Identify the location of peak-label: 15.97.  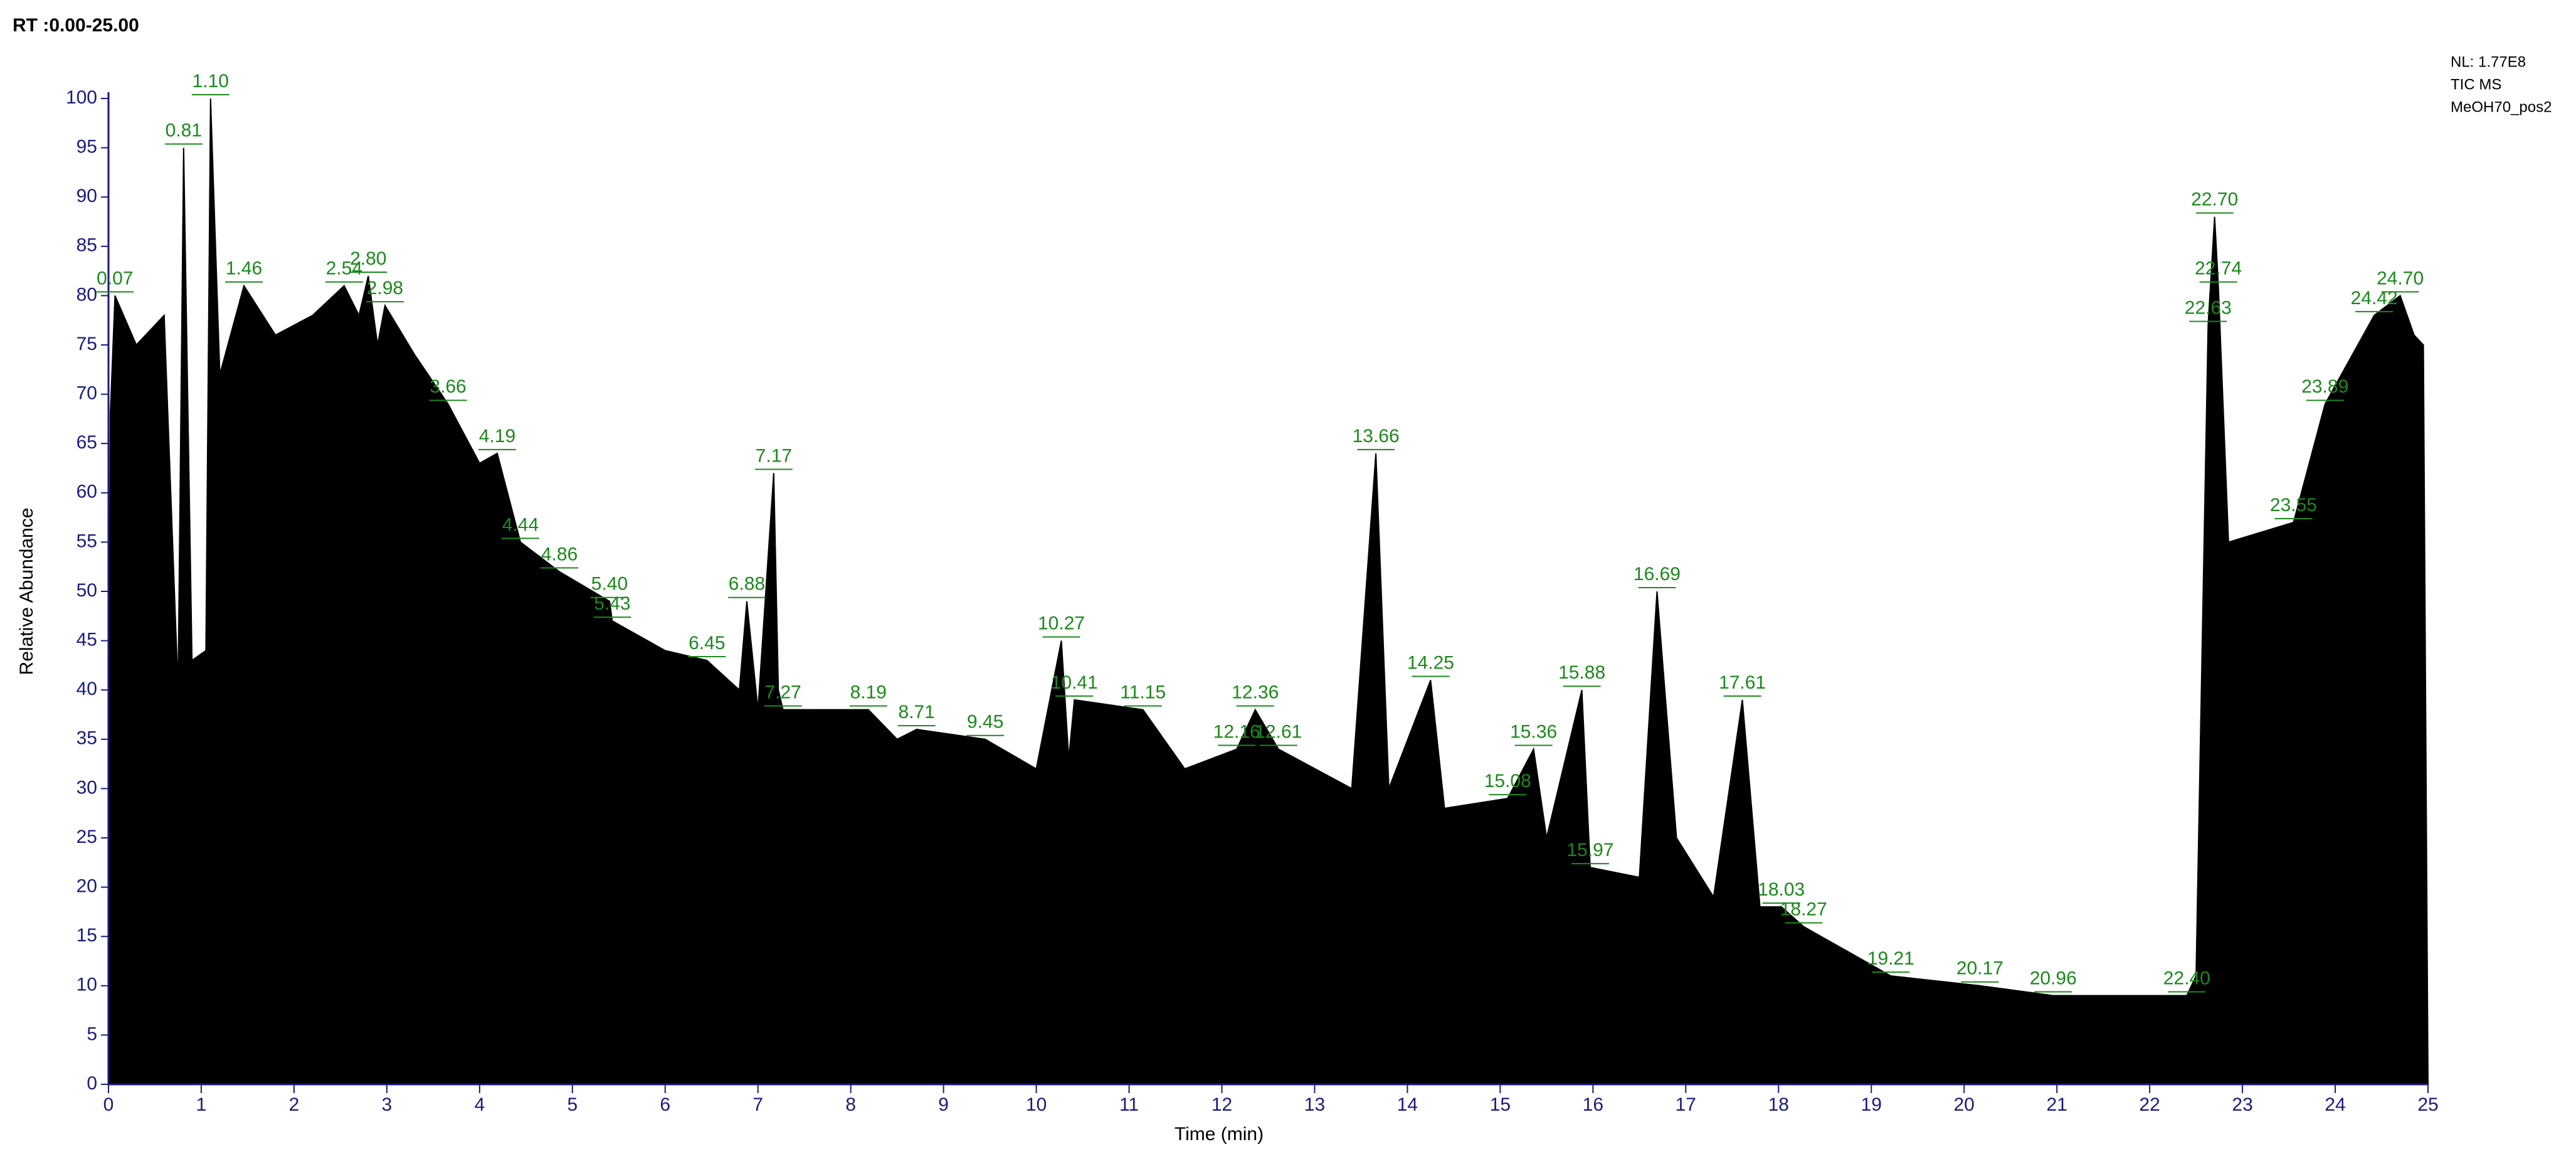
(1589, 850).